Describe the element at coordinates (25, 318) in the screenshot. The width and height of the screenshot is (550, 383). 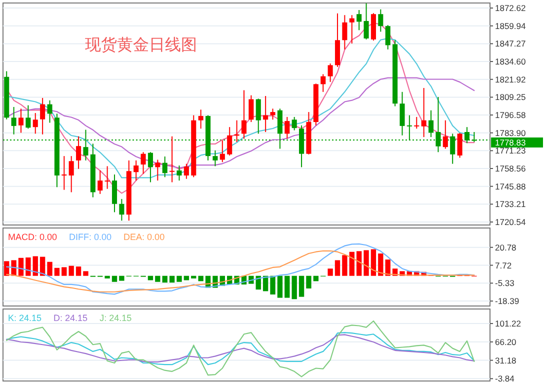
I see `series-label: K: 24.15` at that location.